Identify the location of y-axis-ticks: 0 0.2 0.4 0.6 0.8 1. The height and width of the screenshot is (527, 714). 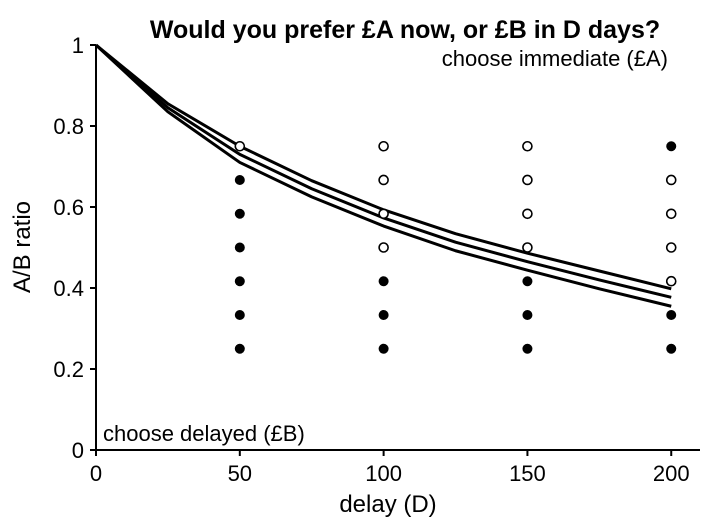
(74, 248).